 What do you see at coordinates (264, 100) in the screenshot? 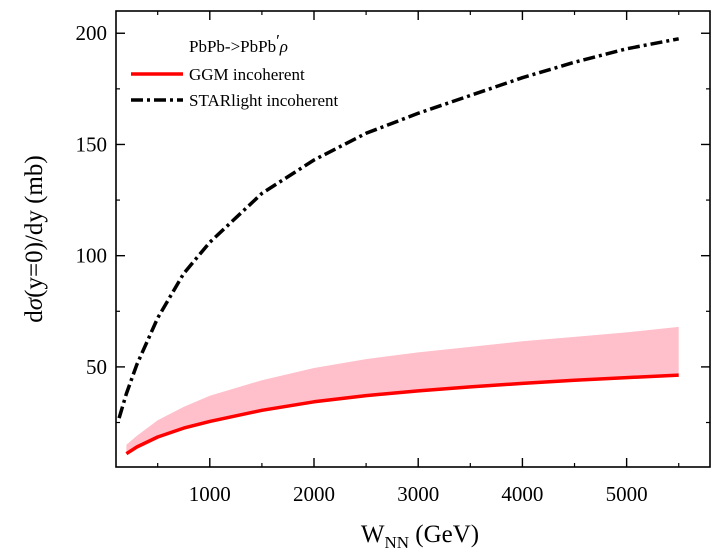
I see `legend-label-starlight: STARlight incoherent` at bounding box center [264, 100].